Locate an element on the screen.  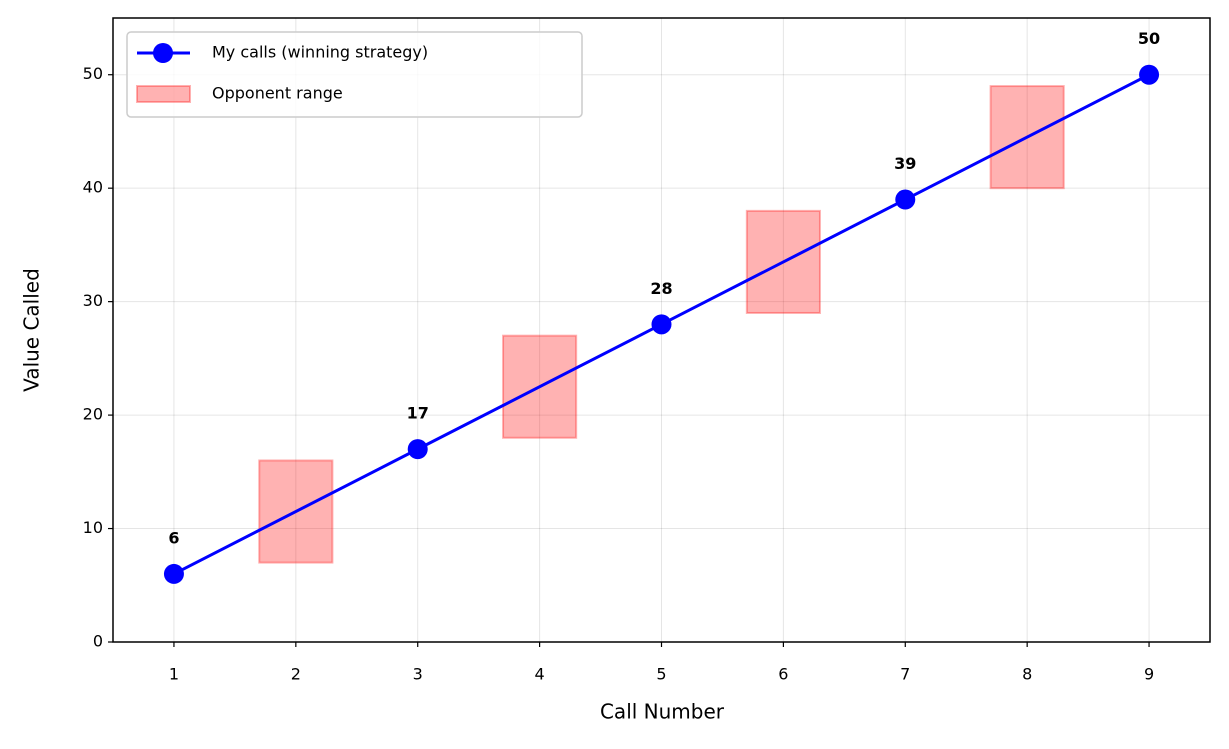
legend-box is located at coordinates (354, 74).